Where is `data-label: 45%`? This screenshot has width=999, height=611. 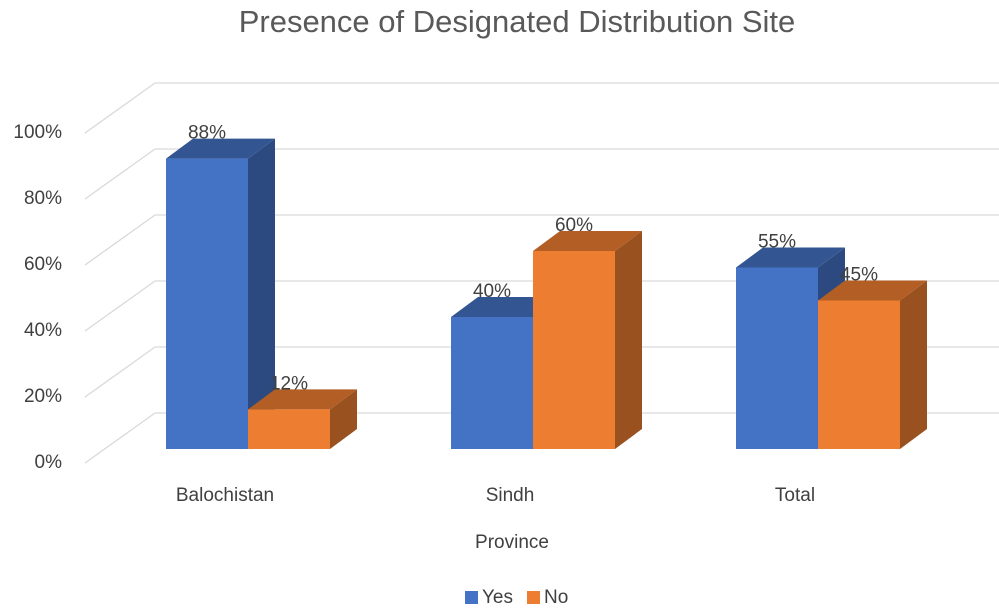
data-label: 45% is located at coordinates (859, 275).